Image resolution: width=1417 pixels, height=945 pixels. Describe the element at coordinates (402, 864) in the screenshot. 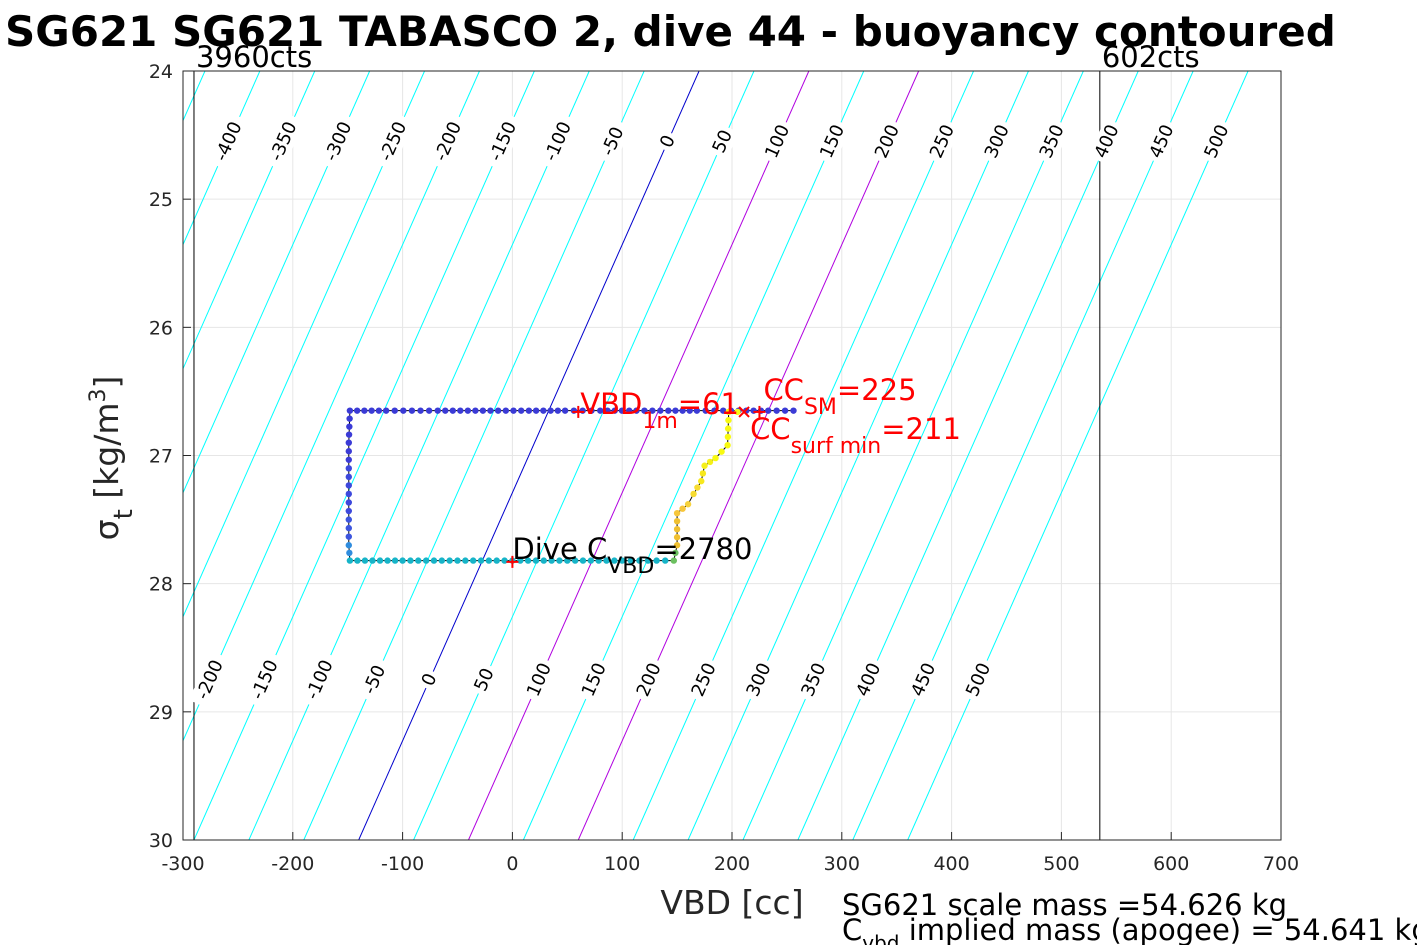

I see `x-tick-label: -100` at that location.